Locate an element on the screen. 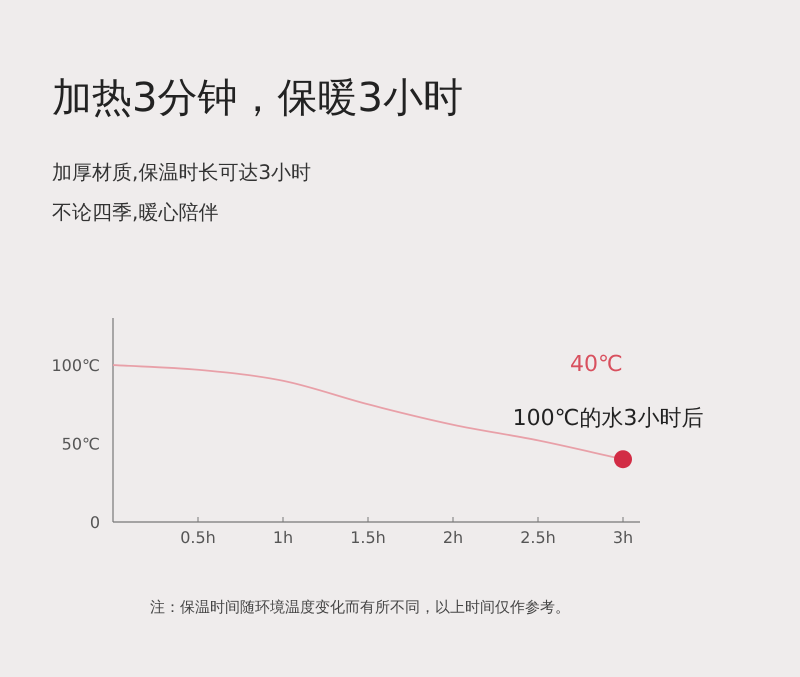 The height and width of the screenshot is (677, 800). annotation: 40℃ is located at coordinates (596, 364).